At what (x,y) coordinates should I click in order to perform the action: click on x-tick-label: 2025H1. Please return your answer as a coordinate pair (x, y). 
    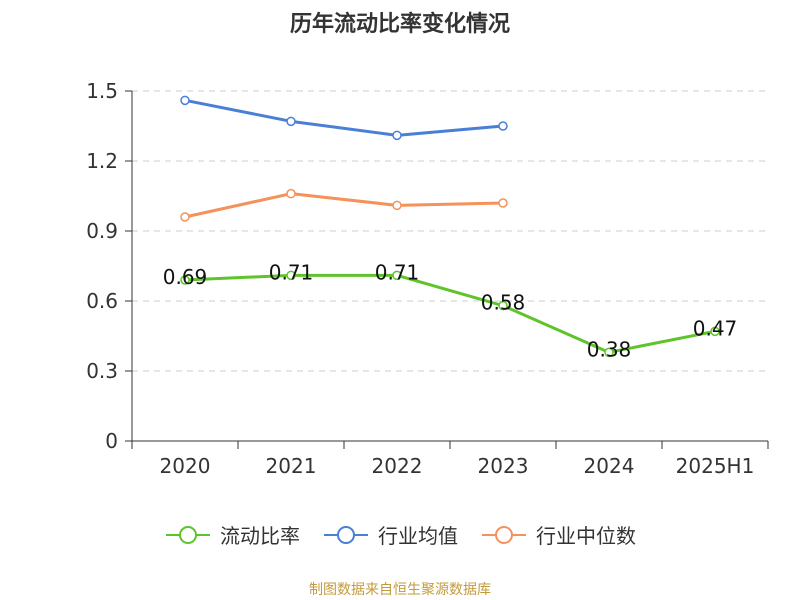
    Looking at the image, I should click on (715, 466).